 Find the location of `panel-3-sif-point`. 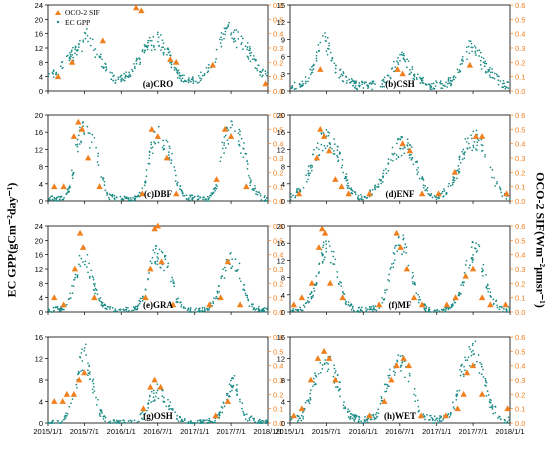

panel-3-sif-point is located at coordinates (216, 179).